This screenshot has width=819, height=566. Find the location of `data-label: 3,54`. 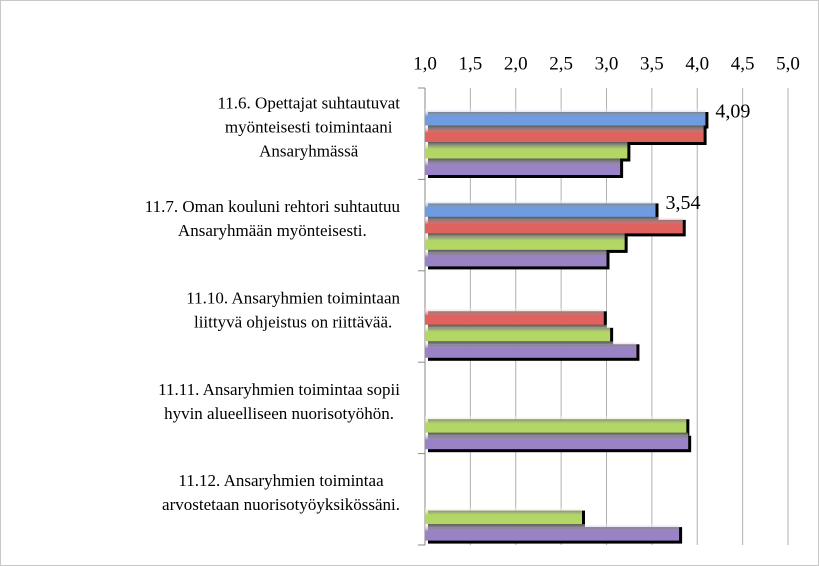

data-label: 3,54 is located at coordinates (683, 203).